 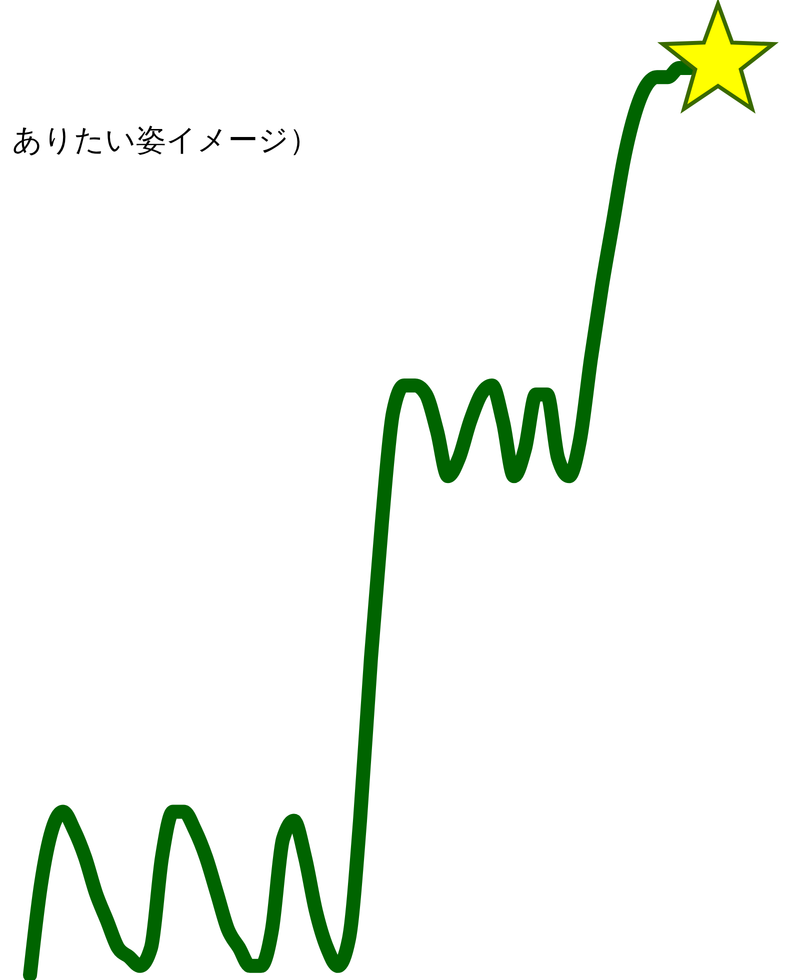 I want to click on text: ありたい姿イメージ）, so click(x=165, y=140).